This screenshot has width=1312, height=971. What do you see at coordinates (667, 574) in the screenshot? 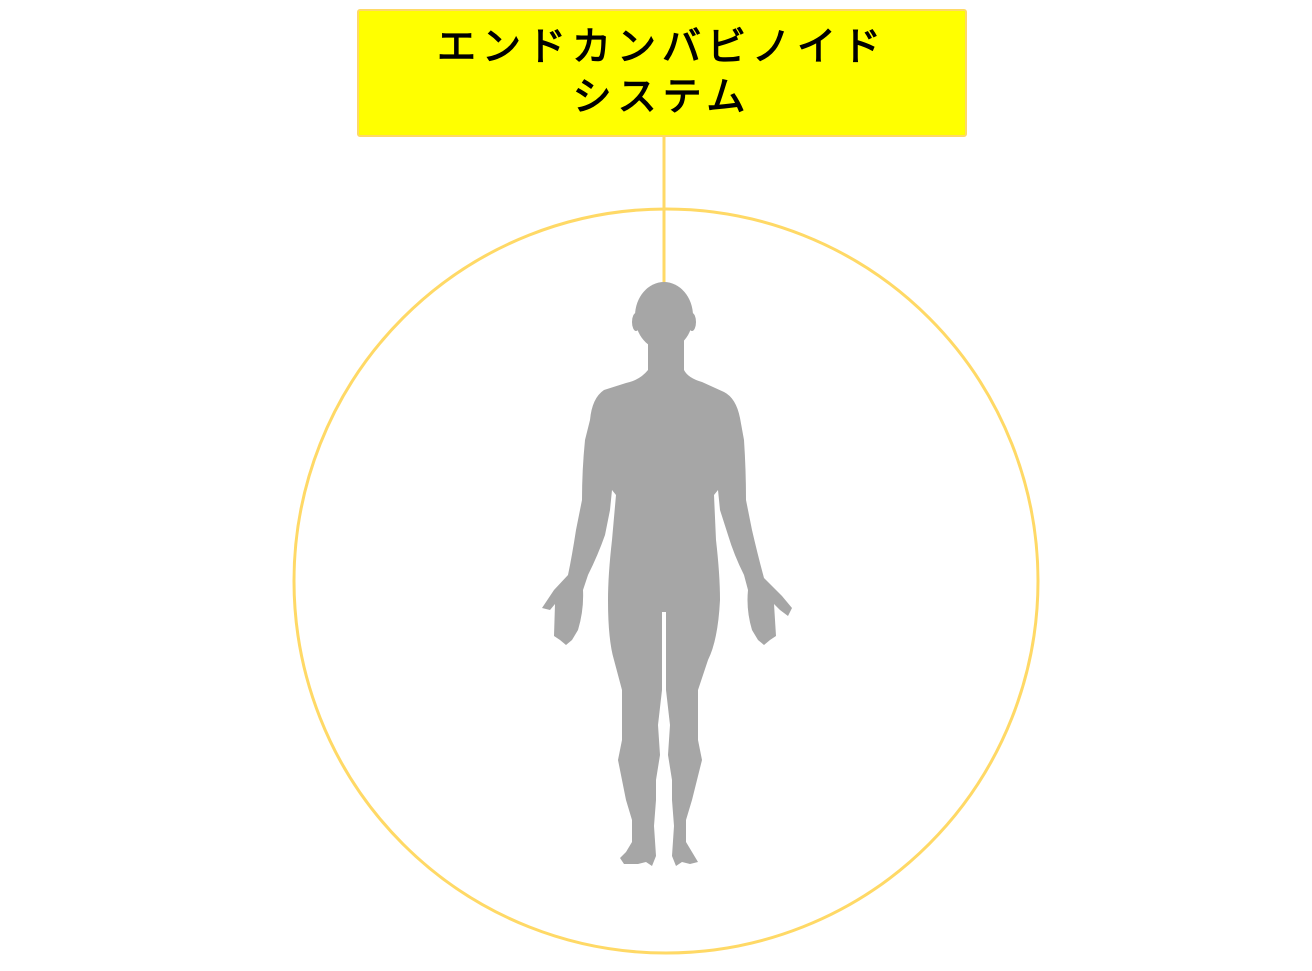
I see `human-body-silhouette-icon` at bounding box center [667, 574].